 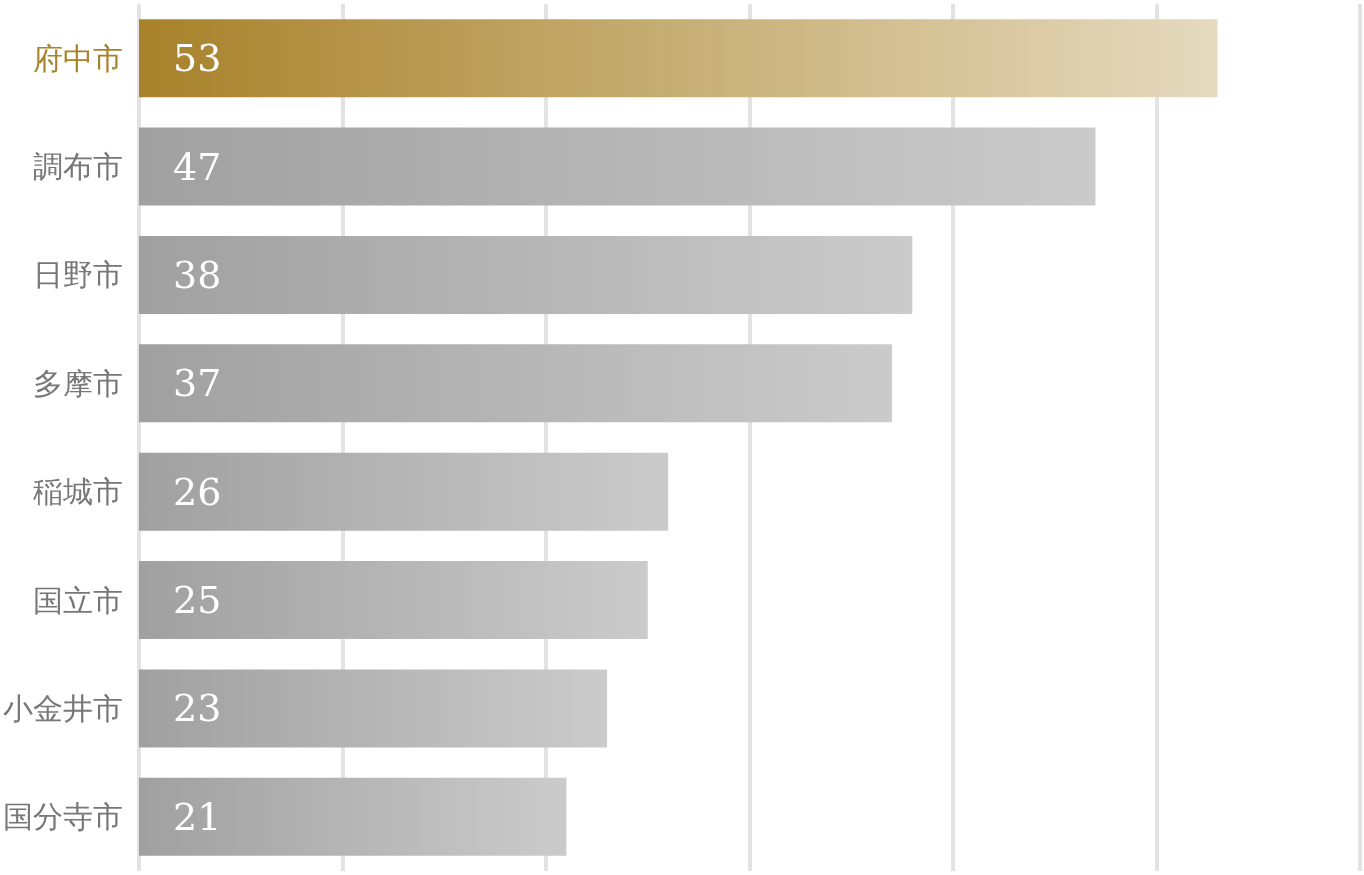 I want to click on y-tick-label: 稲城市, so click(x=78, y=492).